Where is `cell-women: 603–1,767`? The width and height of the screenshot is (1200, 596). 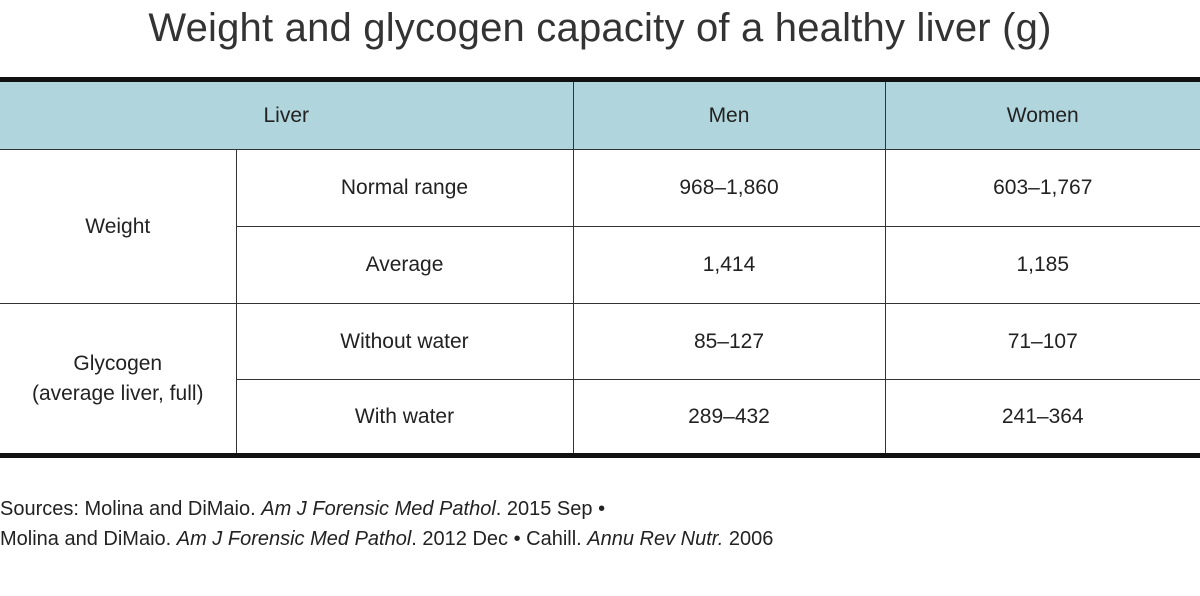
cell-women: 603–1,767 is located at coordinates (1042, 188).